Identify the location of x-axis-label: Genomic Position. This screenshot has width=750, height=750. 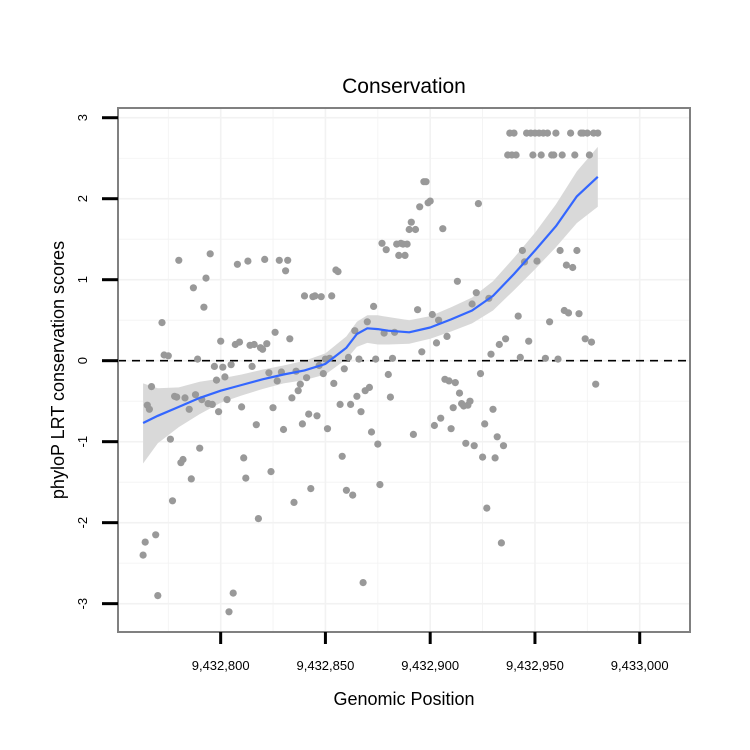
(403, 699).